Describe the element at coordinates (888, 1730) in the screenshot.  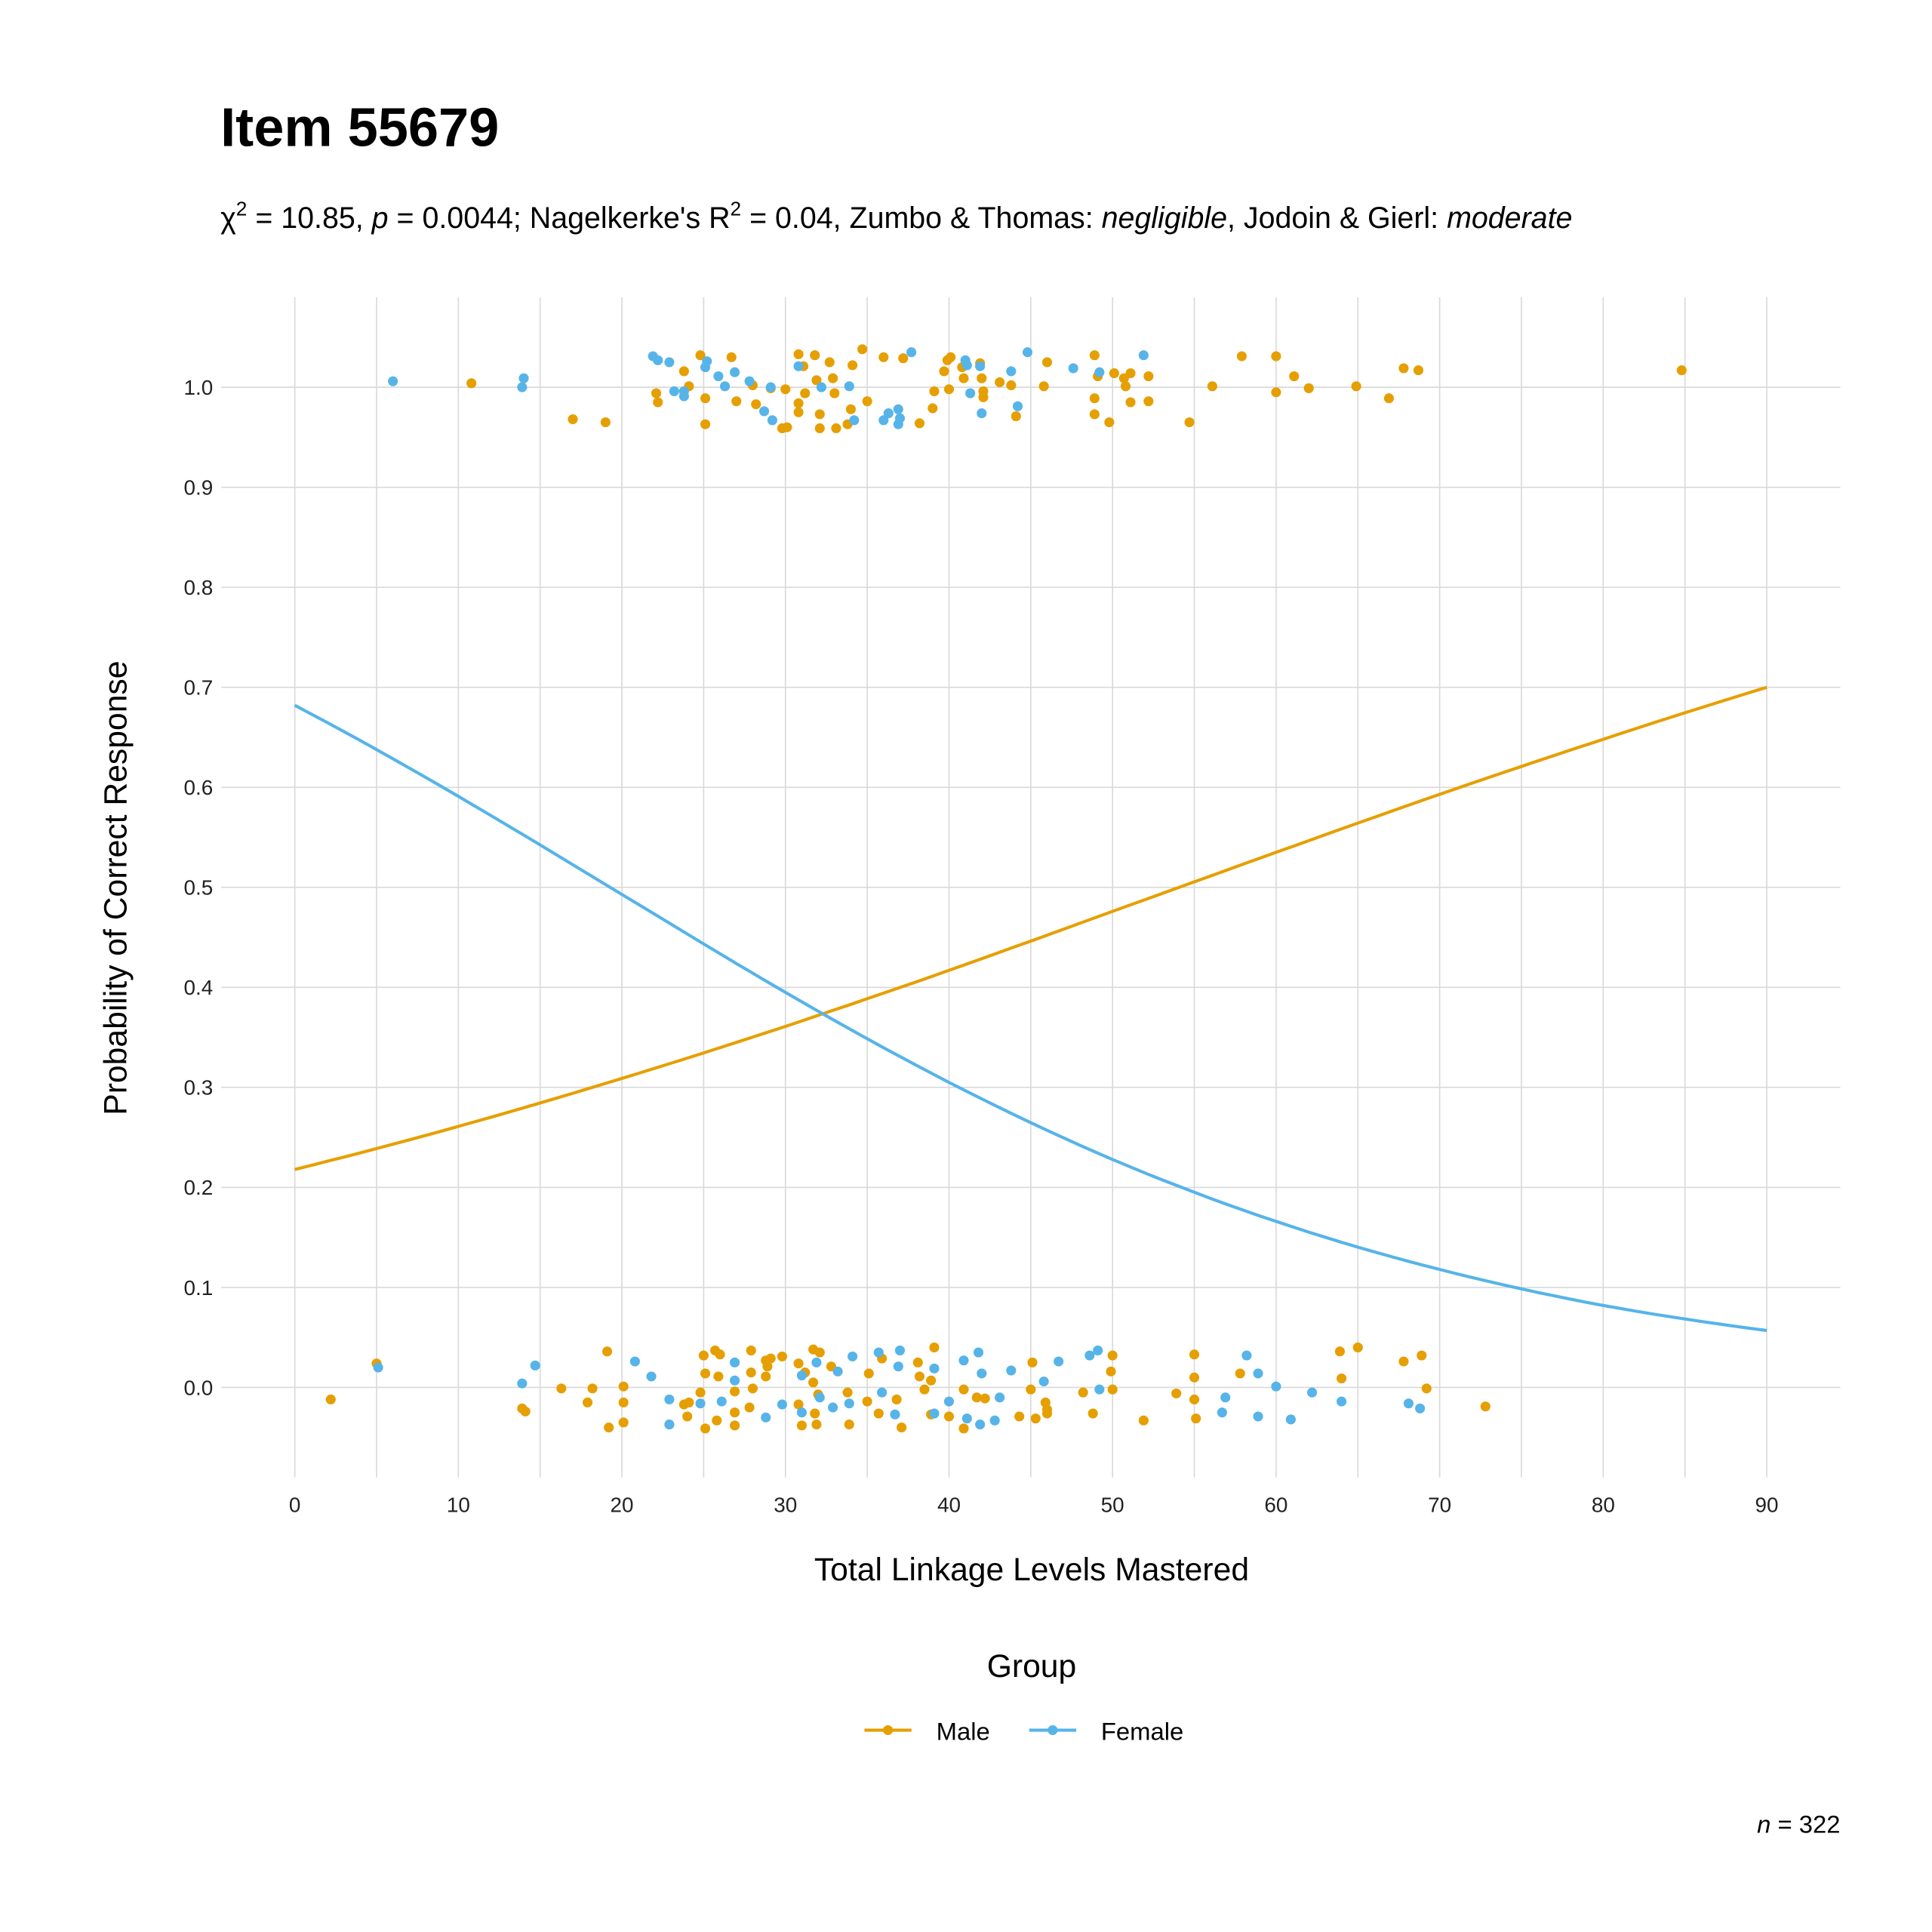
I see `legend-key-male-point` at that location.